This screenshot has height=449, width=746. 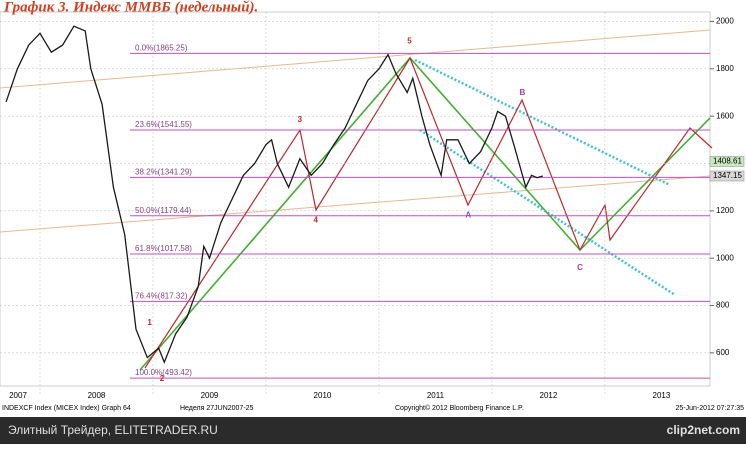 I want to click on price-marker-label: 1408.61, so click(x=727, y=161).